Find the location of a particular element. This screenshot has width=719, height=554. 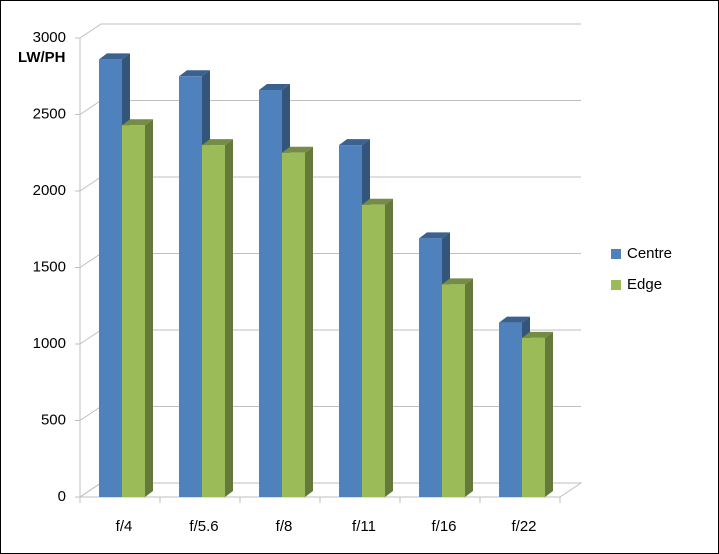

x-tick-label: f/16 is located at coordinates (443, 526).